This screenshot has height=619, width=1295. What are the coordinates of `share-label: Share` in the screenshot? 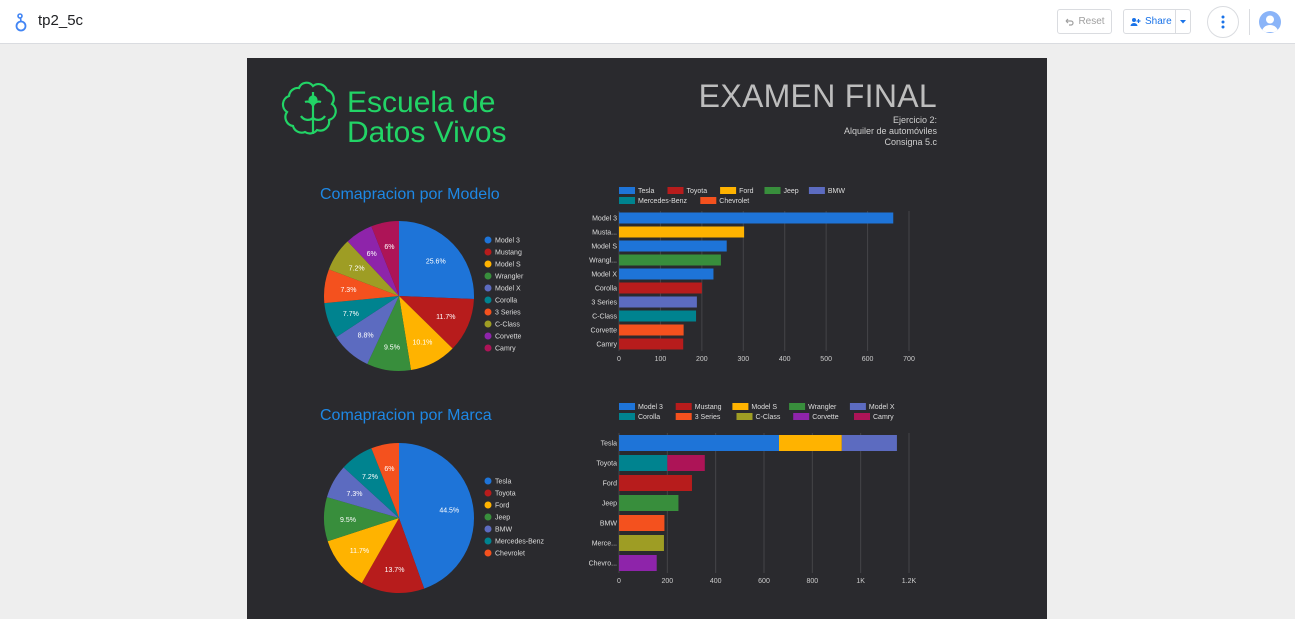 It's located at (1158, 21).